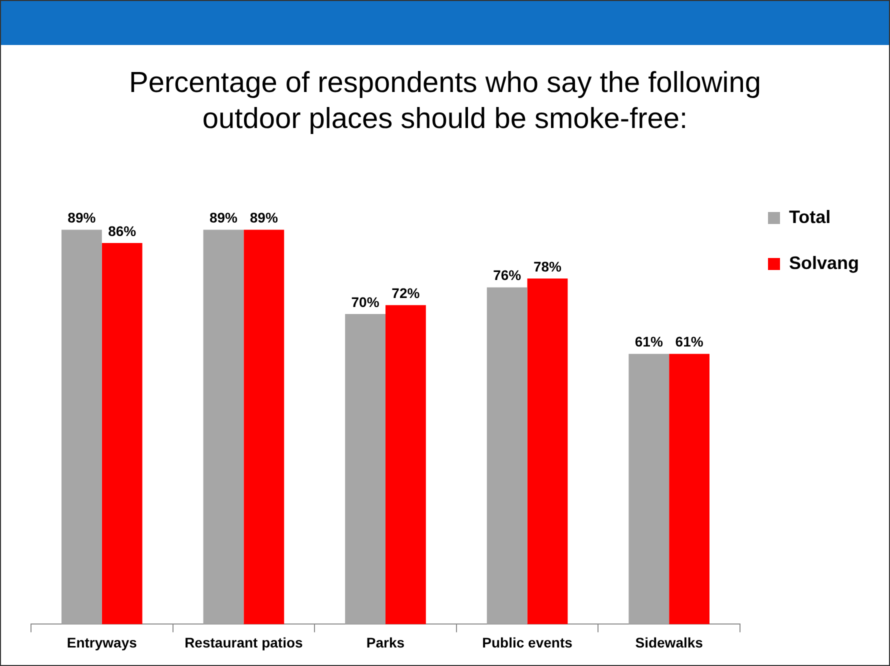 The width and height of the screenshot is (890, 666). Describe the element at coordinates (122, 230) in the screenshot. I see `data-label: 86%` at that location.